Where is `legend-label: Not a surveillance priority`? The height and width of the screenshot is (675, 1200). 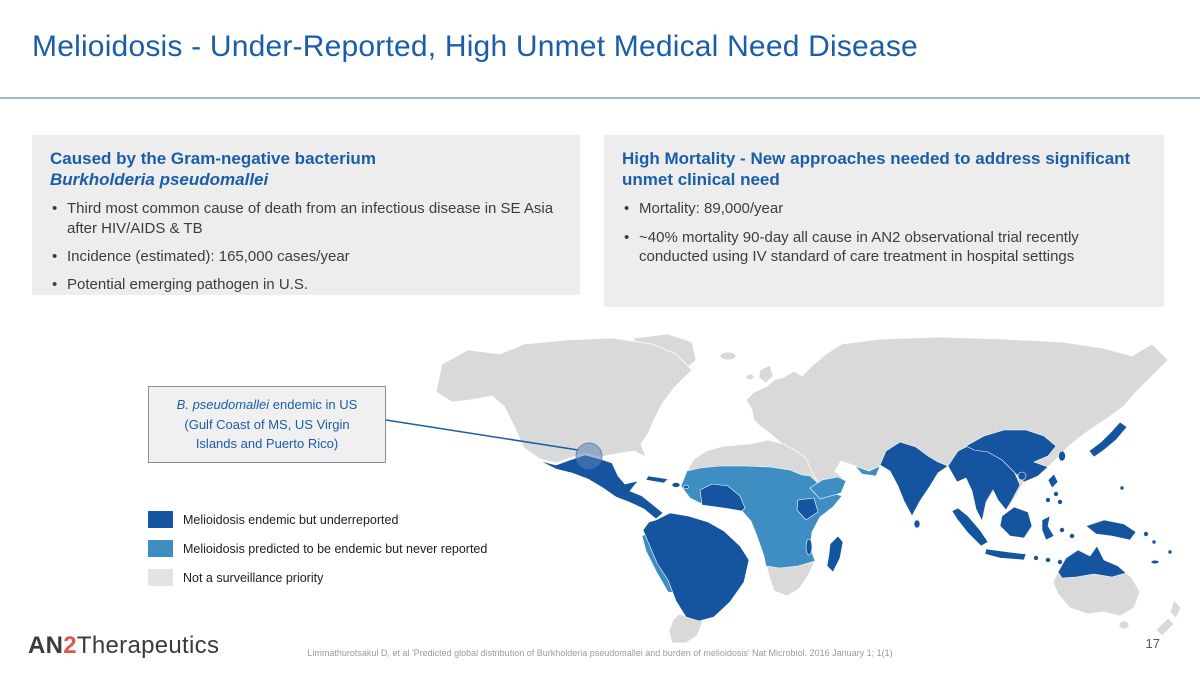
legend-label: Not a surveillance priority is located at coordinates (253, 577).